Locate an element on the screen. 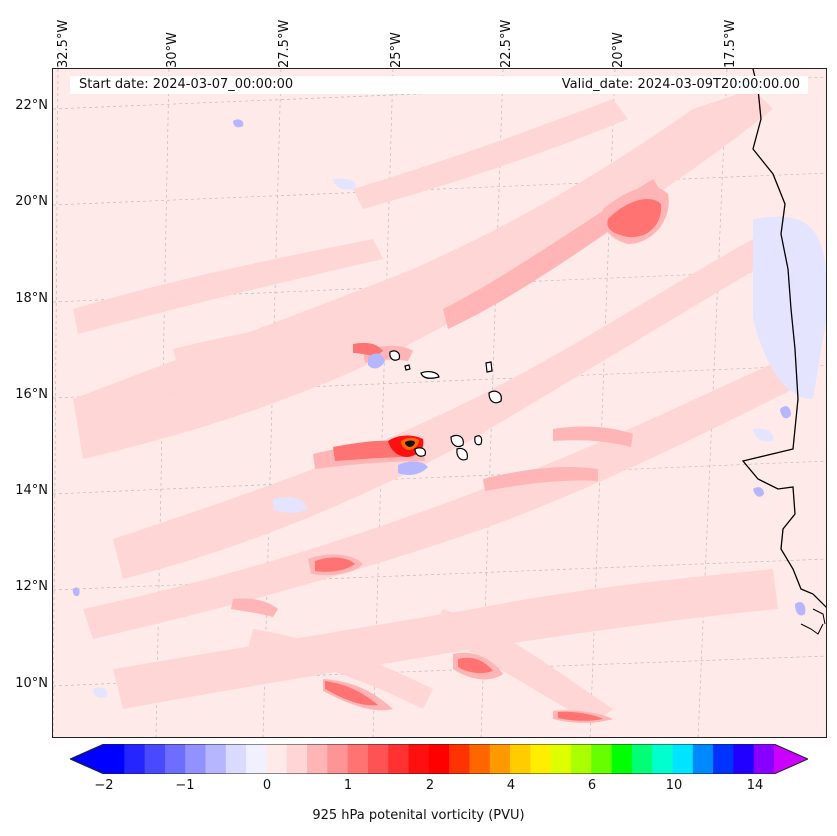 The width and height of the screenshot is (837, 836). lat-label-16n: 16°N is located at coordinates (31, 394).